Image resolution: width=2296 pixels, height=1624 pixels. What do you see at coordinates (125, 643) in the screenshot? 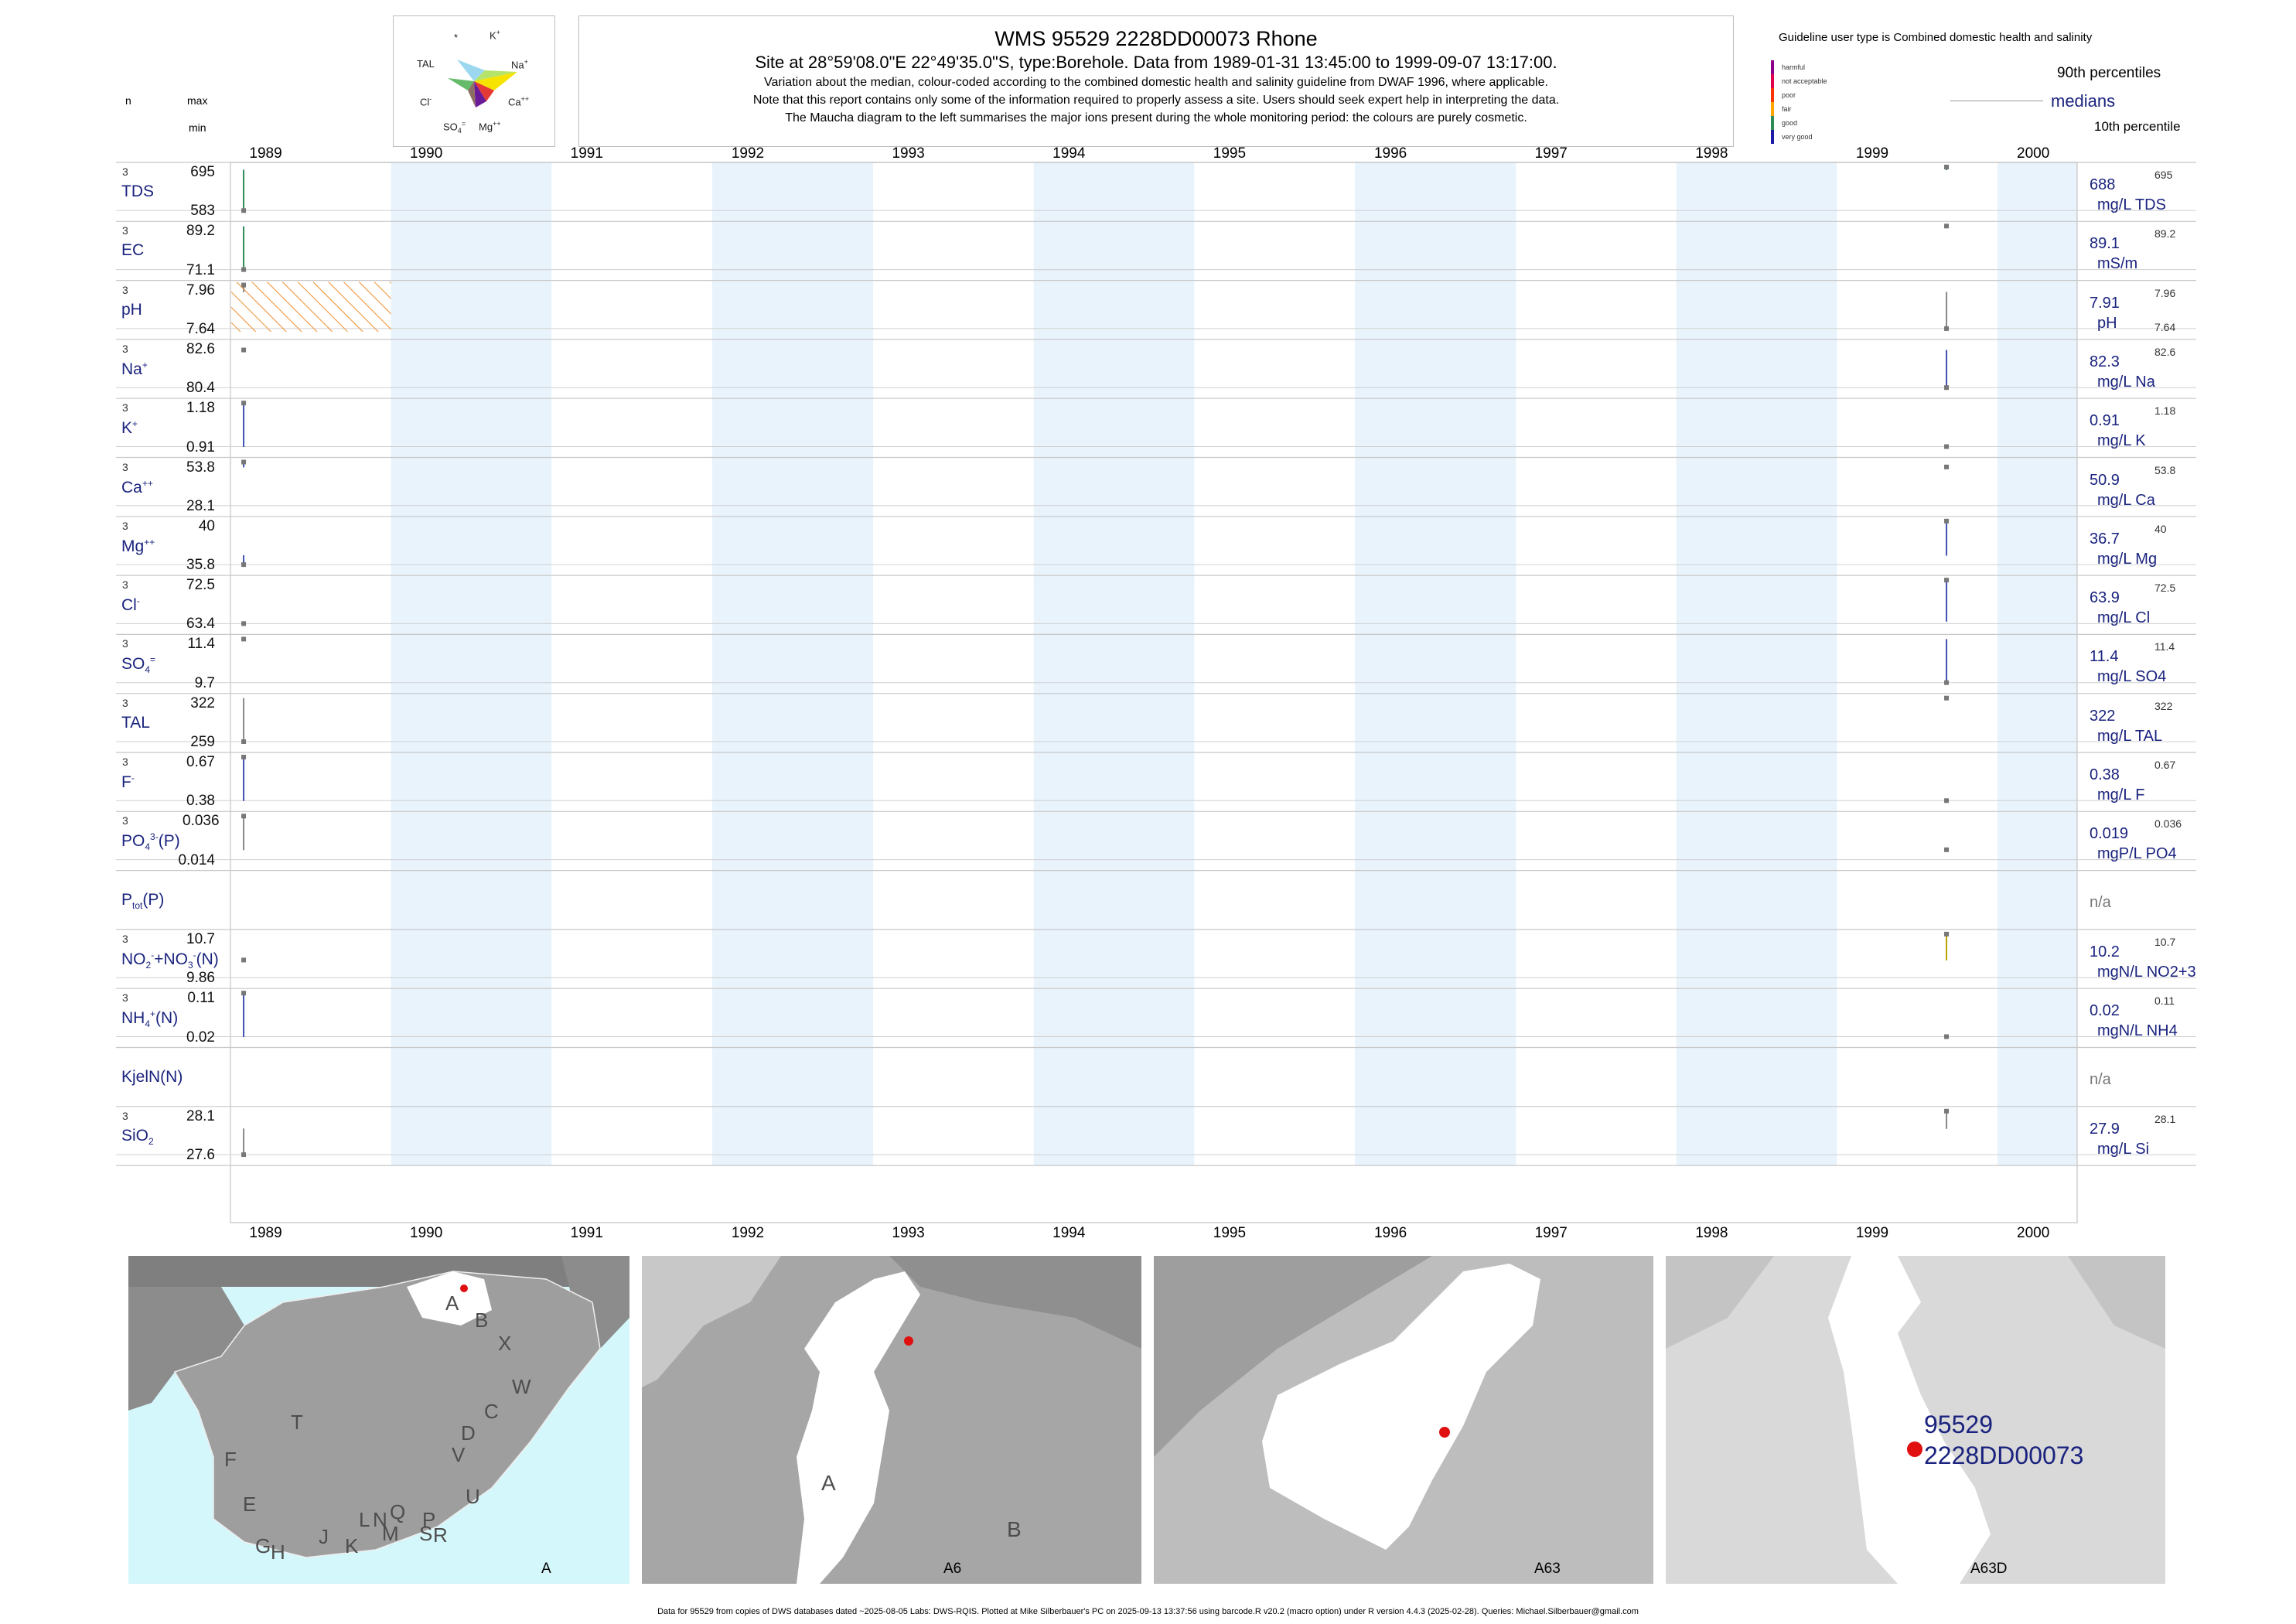
I see `count-so4: 3` at bounding box center [125, 643].